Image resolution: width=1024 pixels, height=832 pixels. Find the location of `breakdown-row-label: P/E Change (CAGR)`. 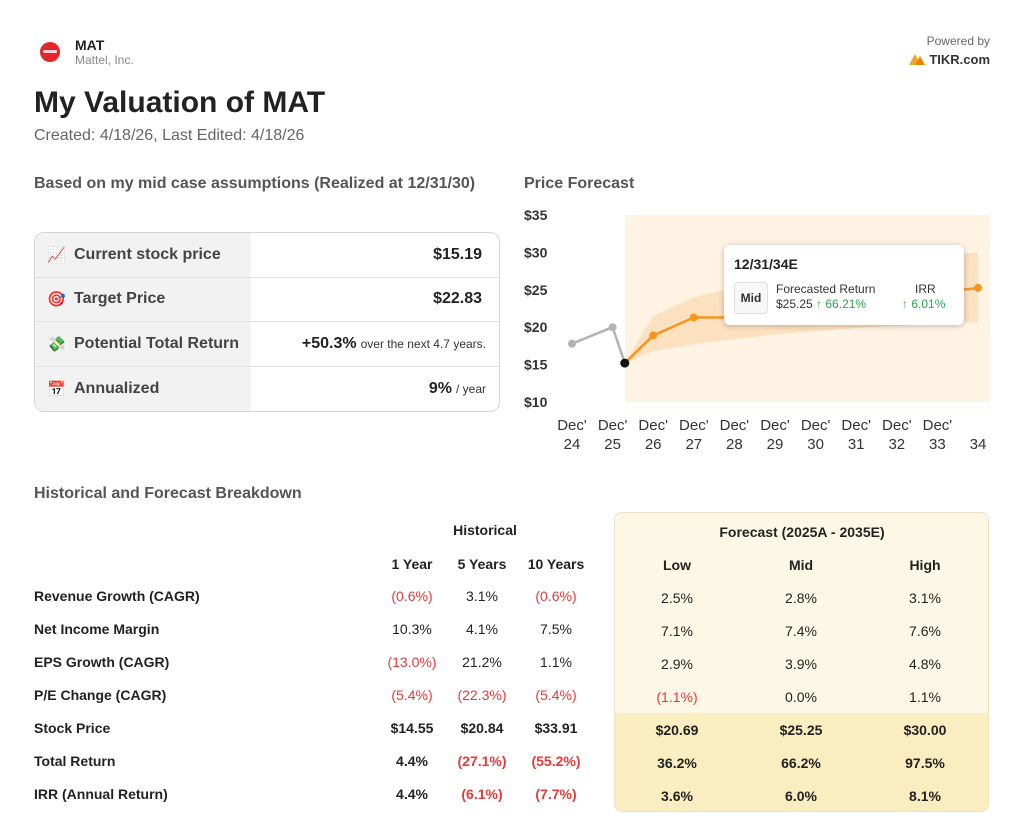

breakdown-row-label: P/E Change (CAGR) is located at coordinates (100, 695).